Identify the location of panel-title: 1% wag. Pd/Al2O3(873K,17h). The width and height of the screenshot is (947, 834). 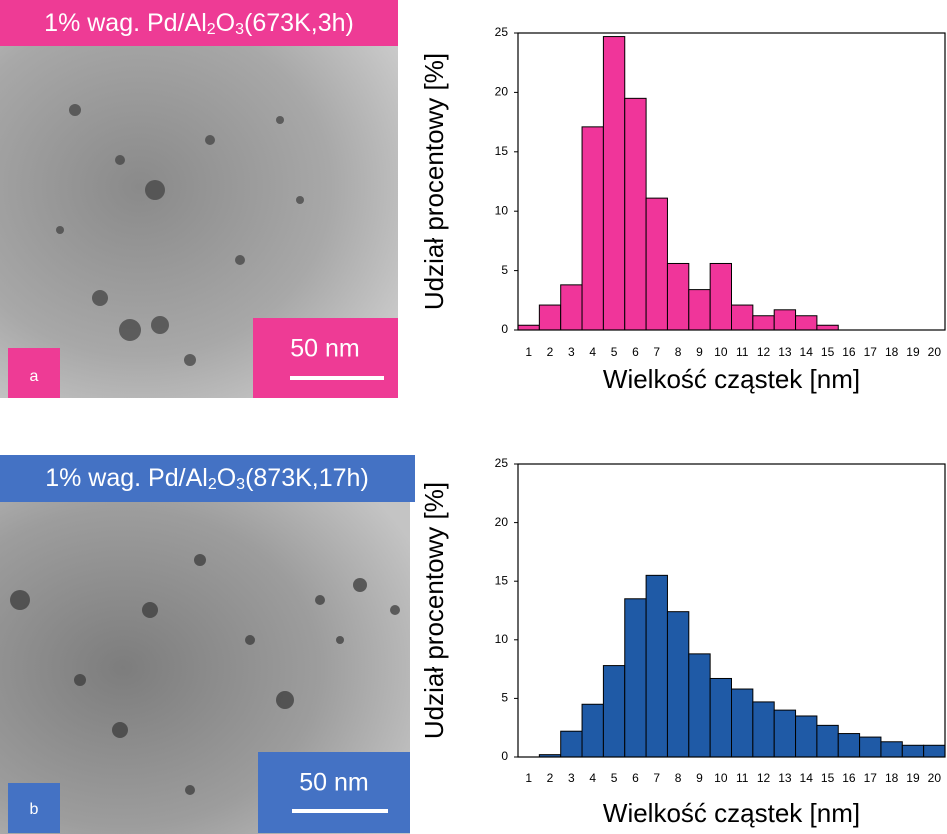
(207, 479).